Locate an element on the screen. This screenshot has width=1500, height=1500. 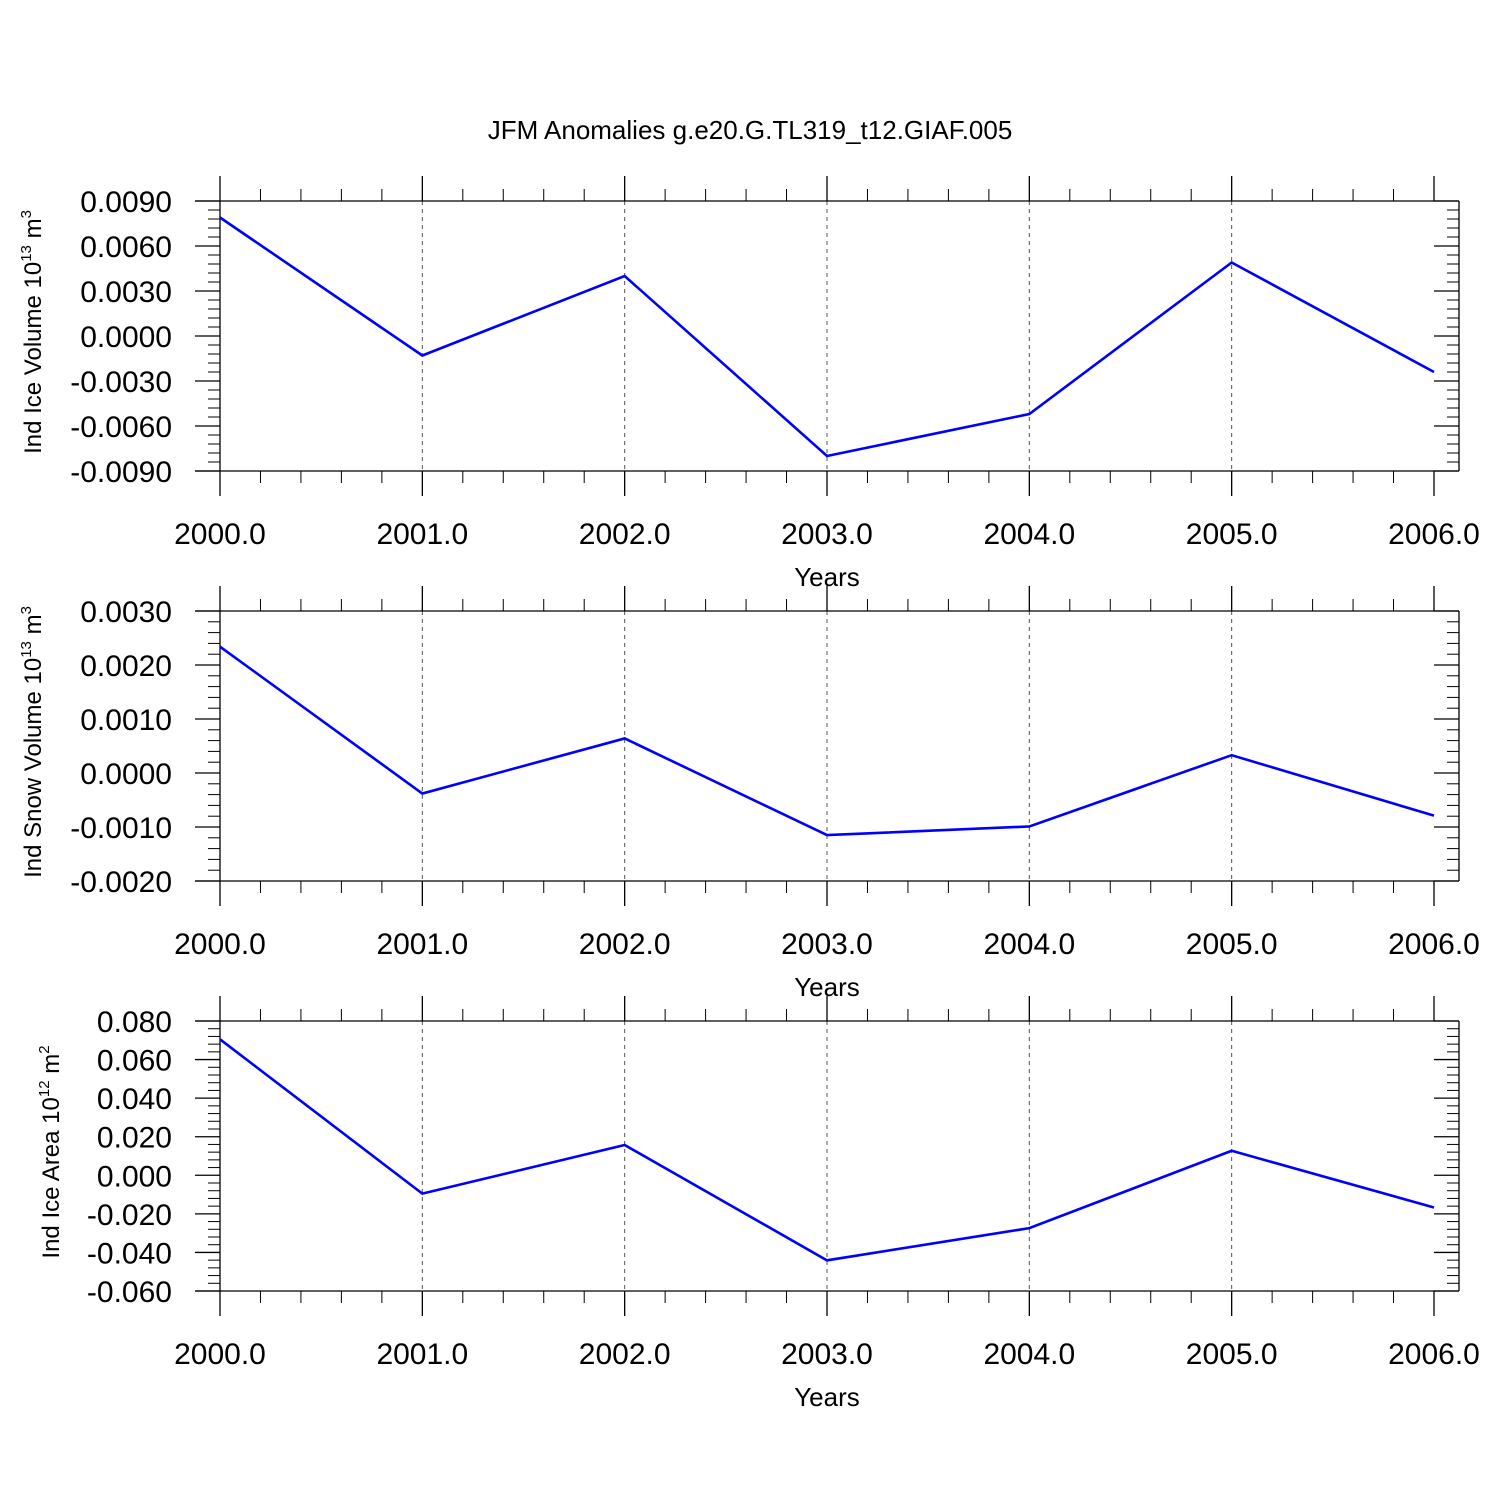
y-axis-label: Ind Ice Area 1012 m2 is located at coordinates (50, 1151).